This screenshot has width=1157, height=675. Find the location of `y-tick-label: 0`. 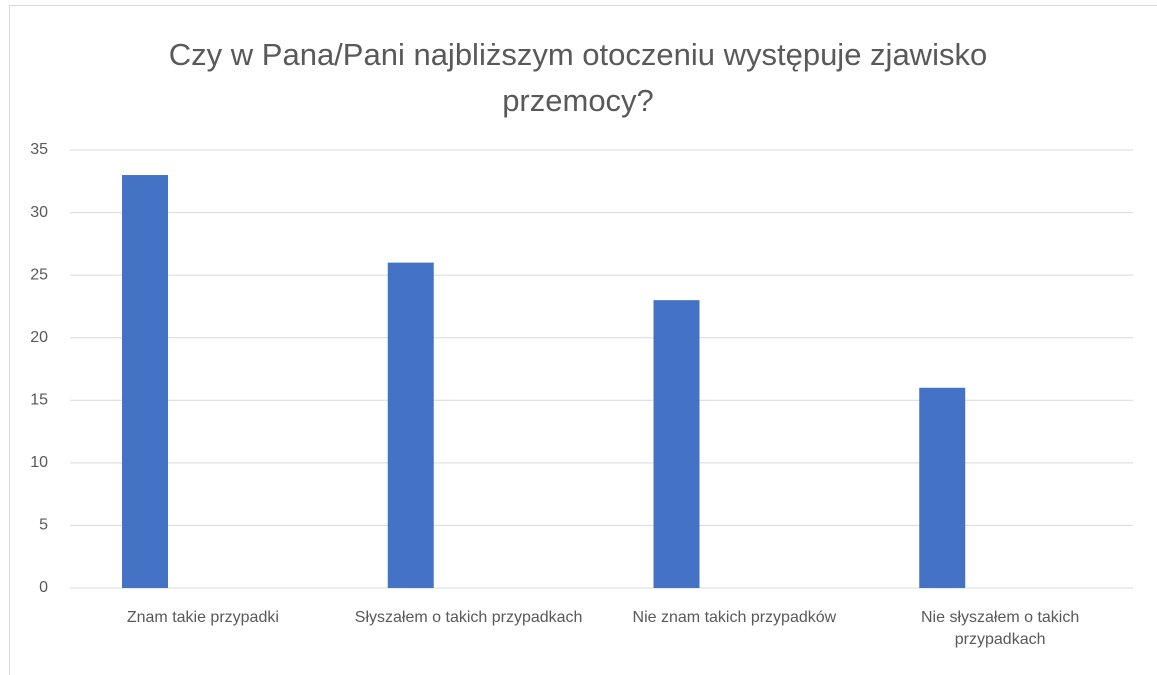

y-tick-label: 0 is located at coordinates (43, 587).